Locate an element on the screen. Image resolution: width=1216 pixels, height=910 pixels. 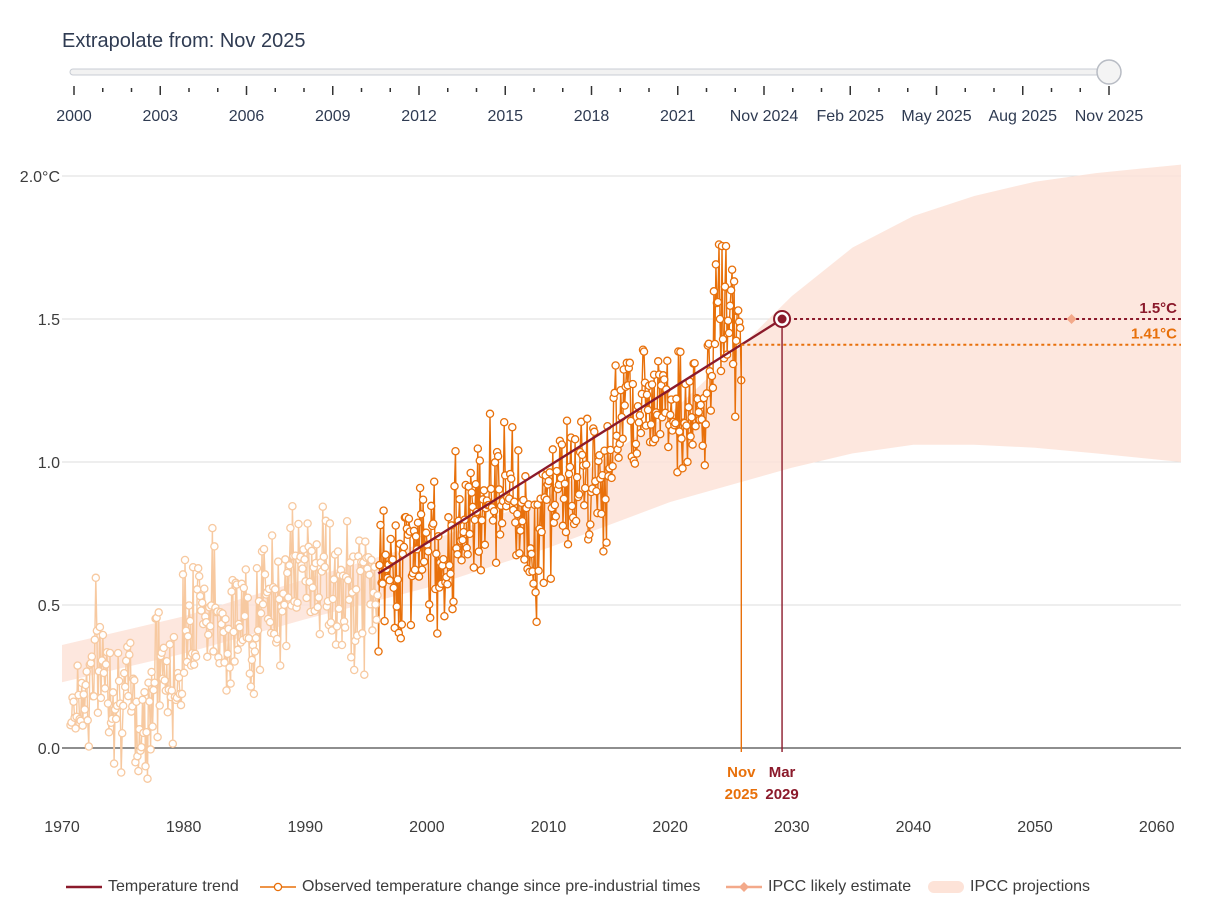
ipcc-estimate-marker is located at coordinates (1071, 319).